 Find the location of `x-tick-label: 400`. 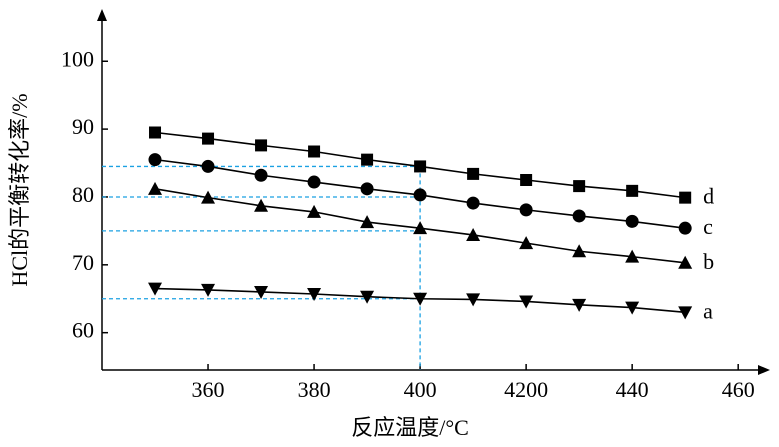

x-tick-label: 400 is located at coordinates (420, 389).